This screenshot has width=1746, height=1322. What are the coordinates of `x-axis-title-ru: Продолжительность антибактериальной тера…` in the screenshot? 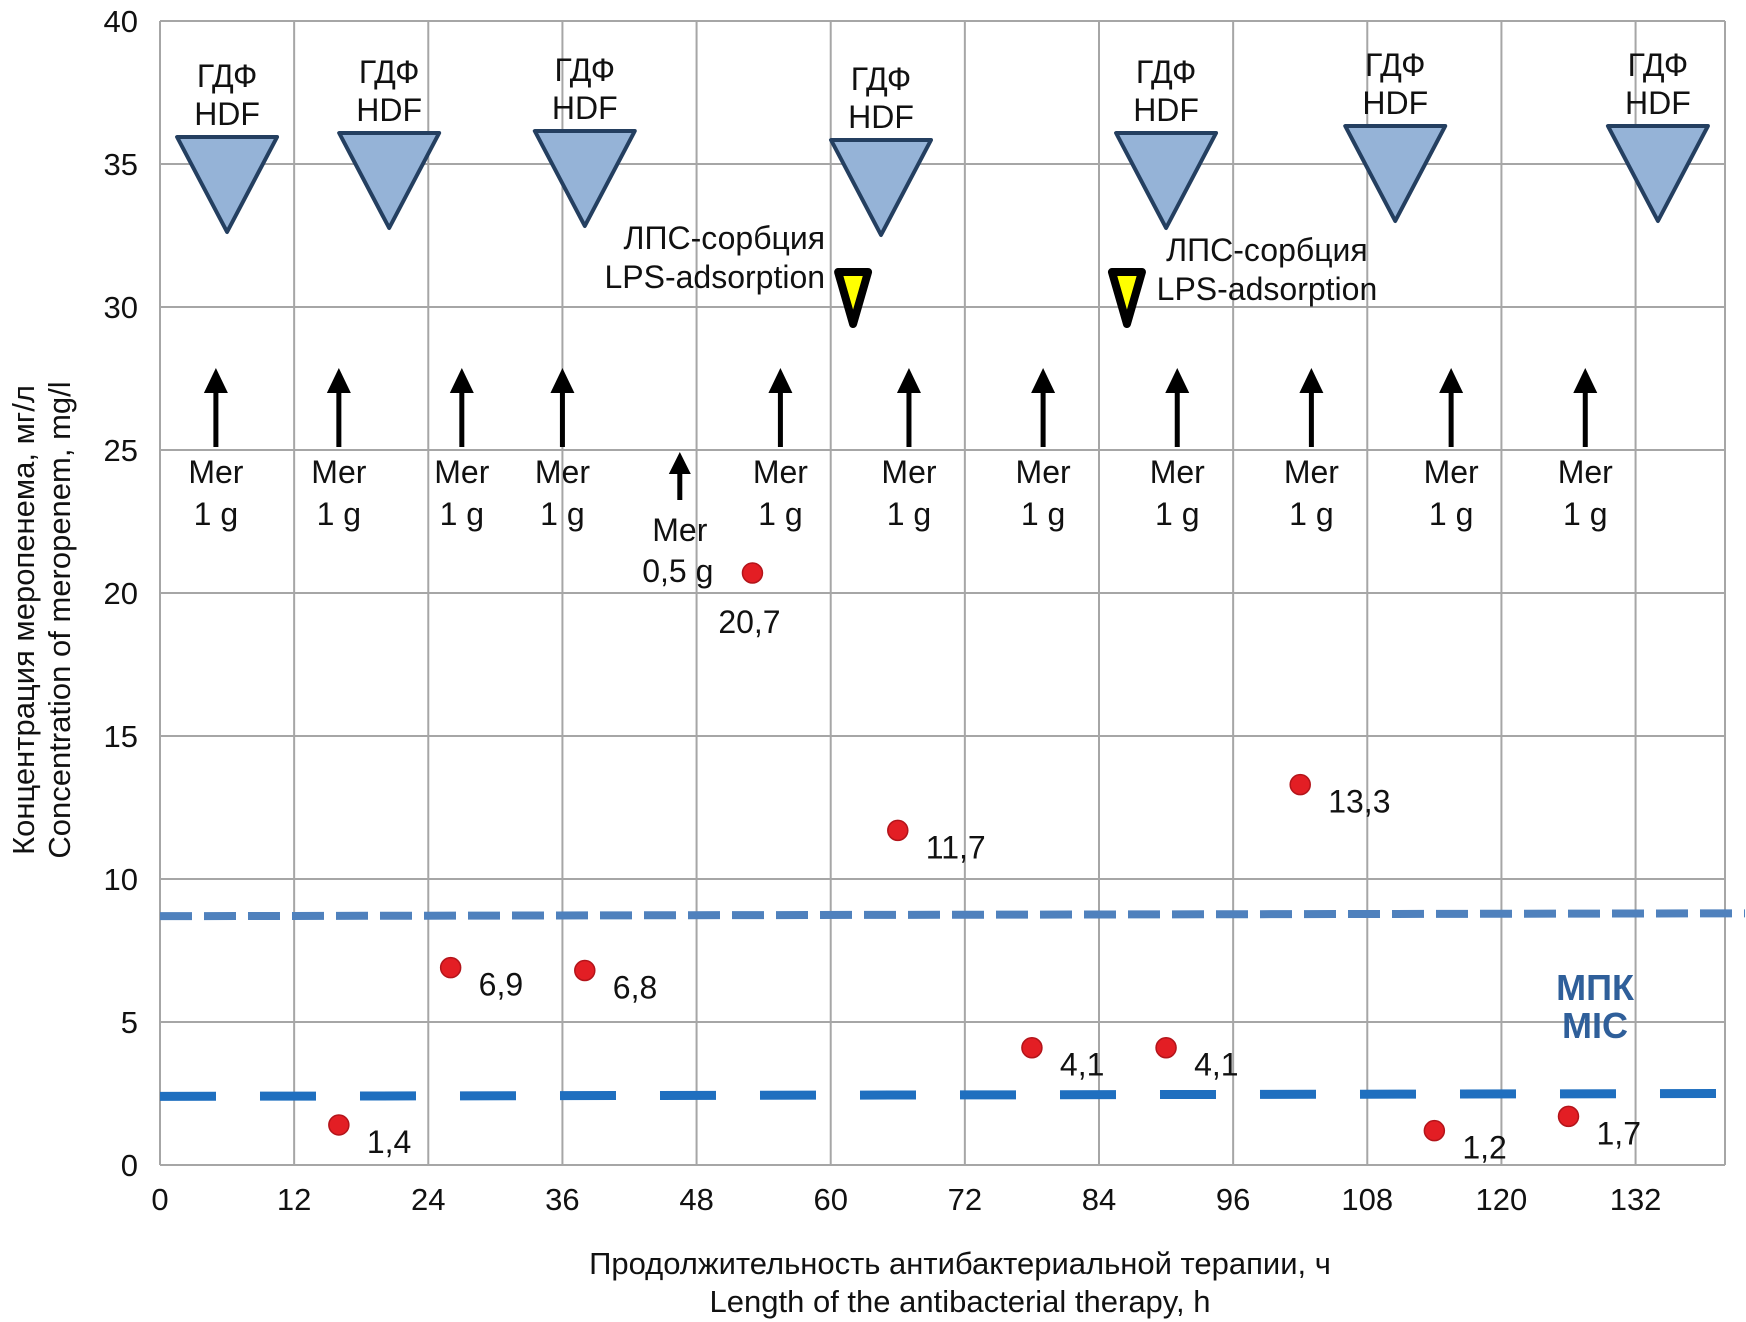 It's located at (960, 1263).